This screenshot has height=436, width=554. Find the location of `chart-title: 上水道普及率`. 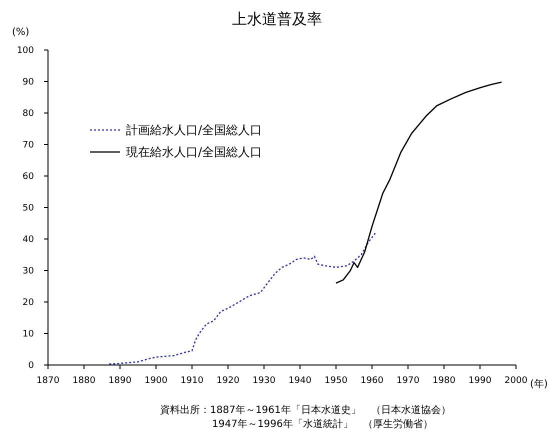

chart-title: 上水道普及率 is located at coordinates (277, 19).